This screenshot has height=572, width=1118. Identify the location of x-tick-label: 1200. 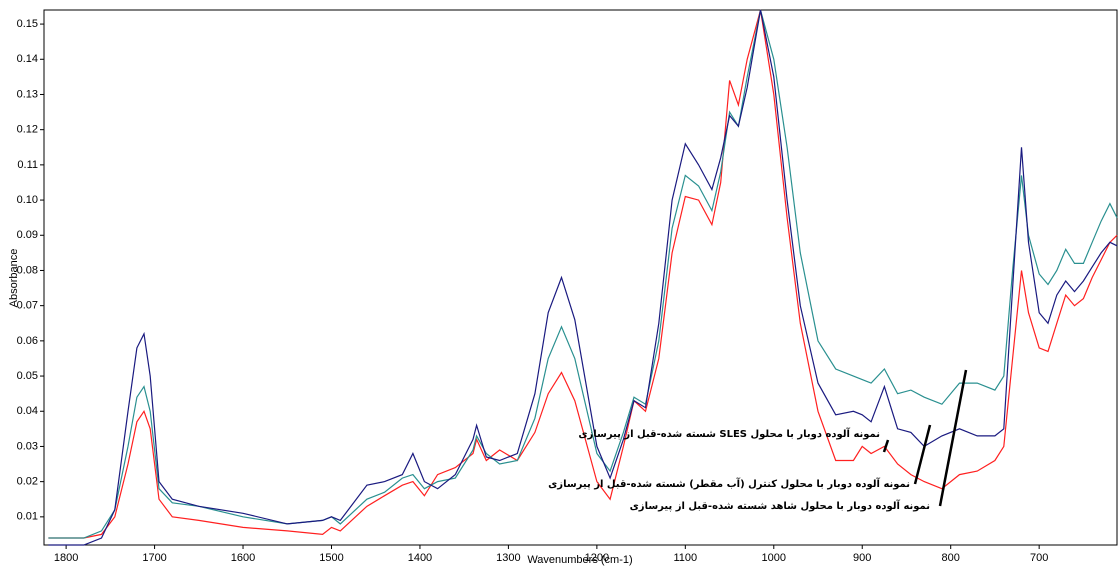
(597, 558).